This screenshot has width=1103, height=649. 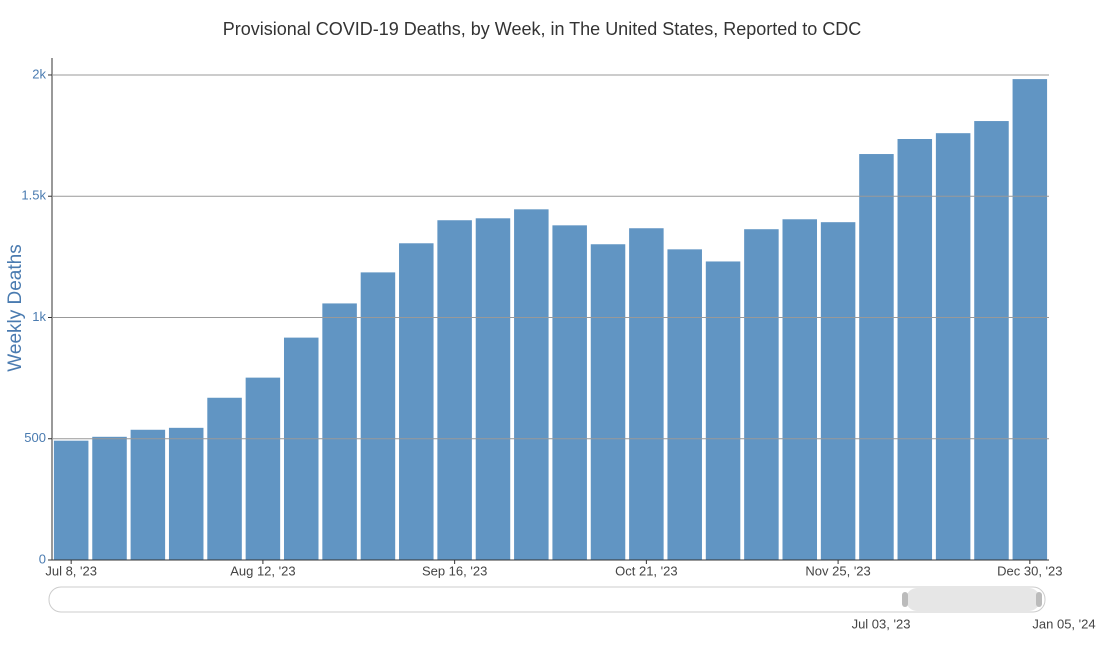 I want to click on x-tick-label: Nov 25, '23, so click(x=837, y=570).